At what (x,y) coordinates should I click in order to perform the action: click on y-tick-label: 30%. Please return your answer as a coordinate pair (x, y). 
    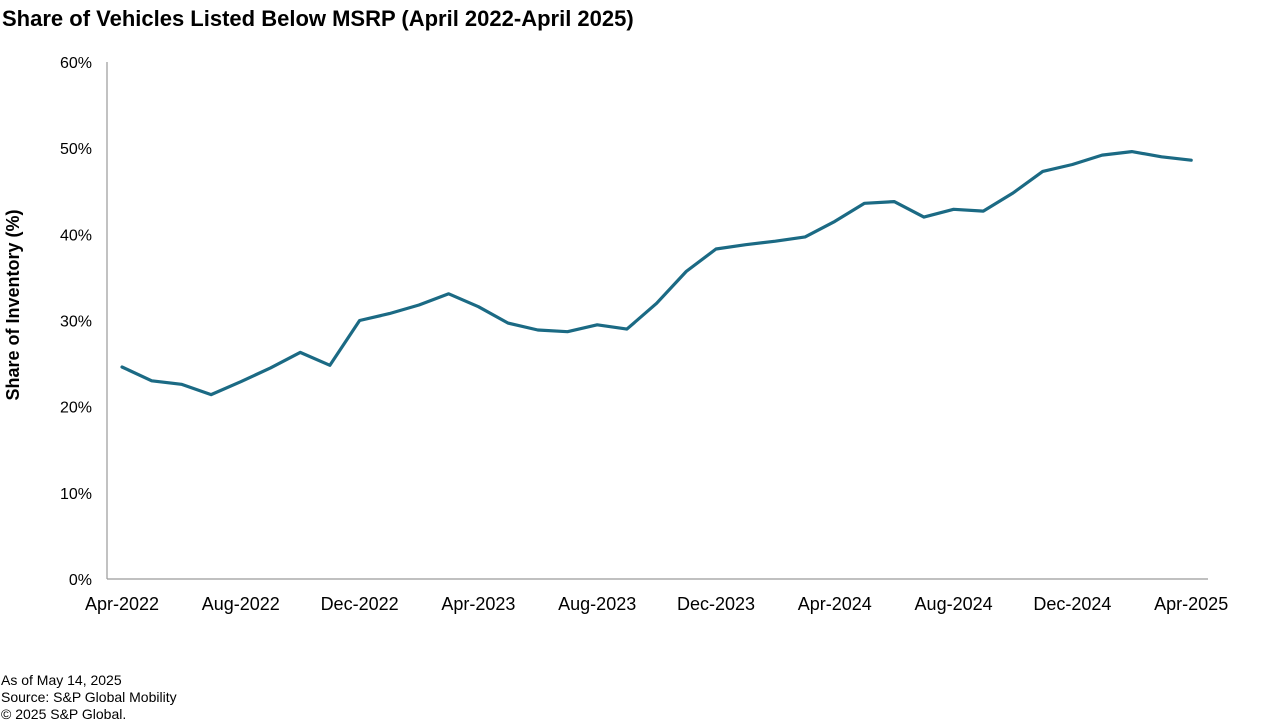
    Looking at the image, I should click on (76, 322).